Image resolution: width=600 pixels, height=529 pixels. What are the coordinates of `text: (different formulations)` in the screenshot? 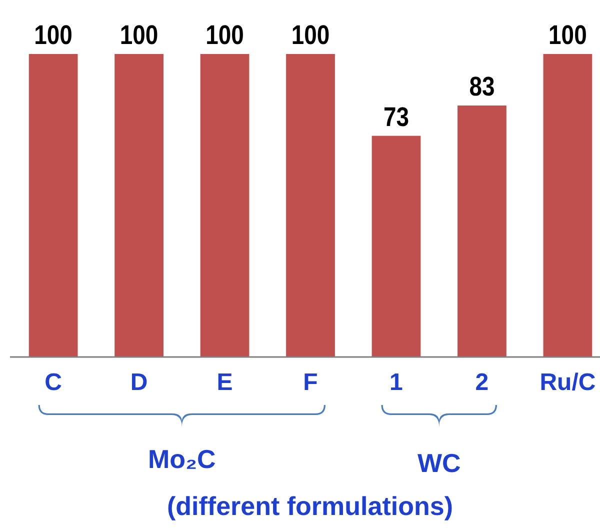 It's located at (310, 506).